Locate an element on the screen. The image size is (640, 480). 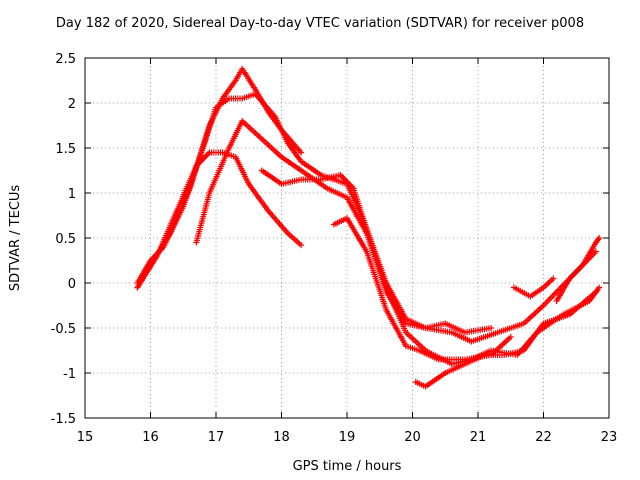
x-tick-label: 19 is located at coordinates (347, 437).